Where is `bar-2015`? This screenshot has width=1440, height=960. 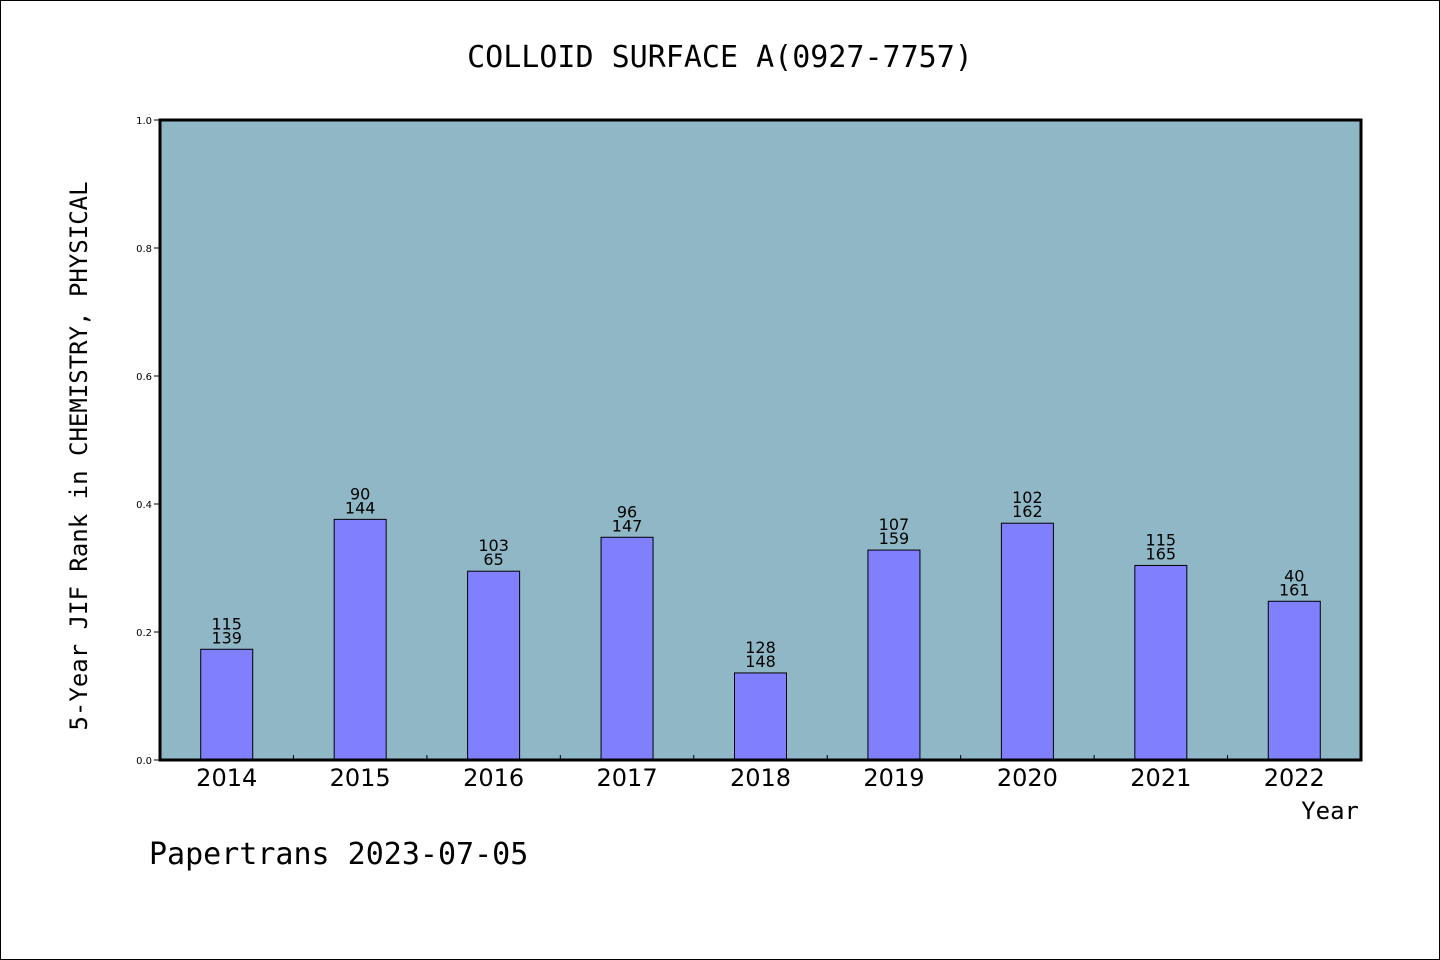 bar-2015 is located at coordinates (360, 639).